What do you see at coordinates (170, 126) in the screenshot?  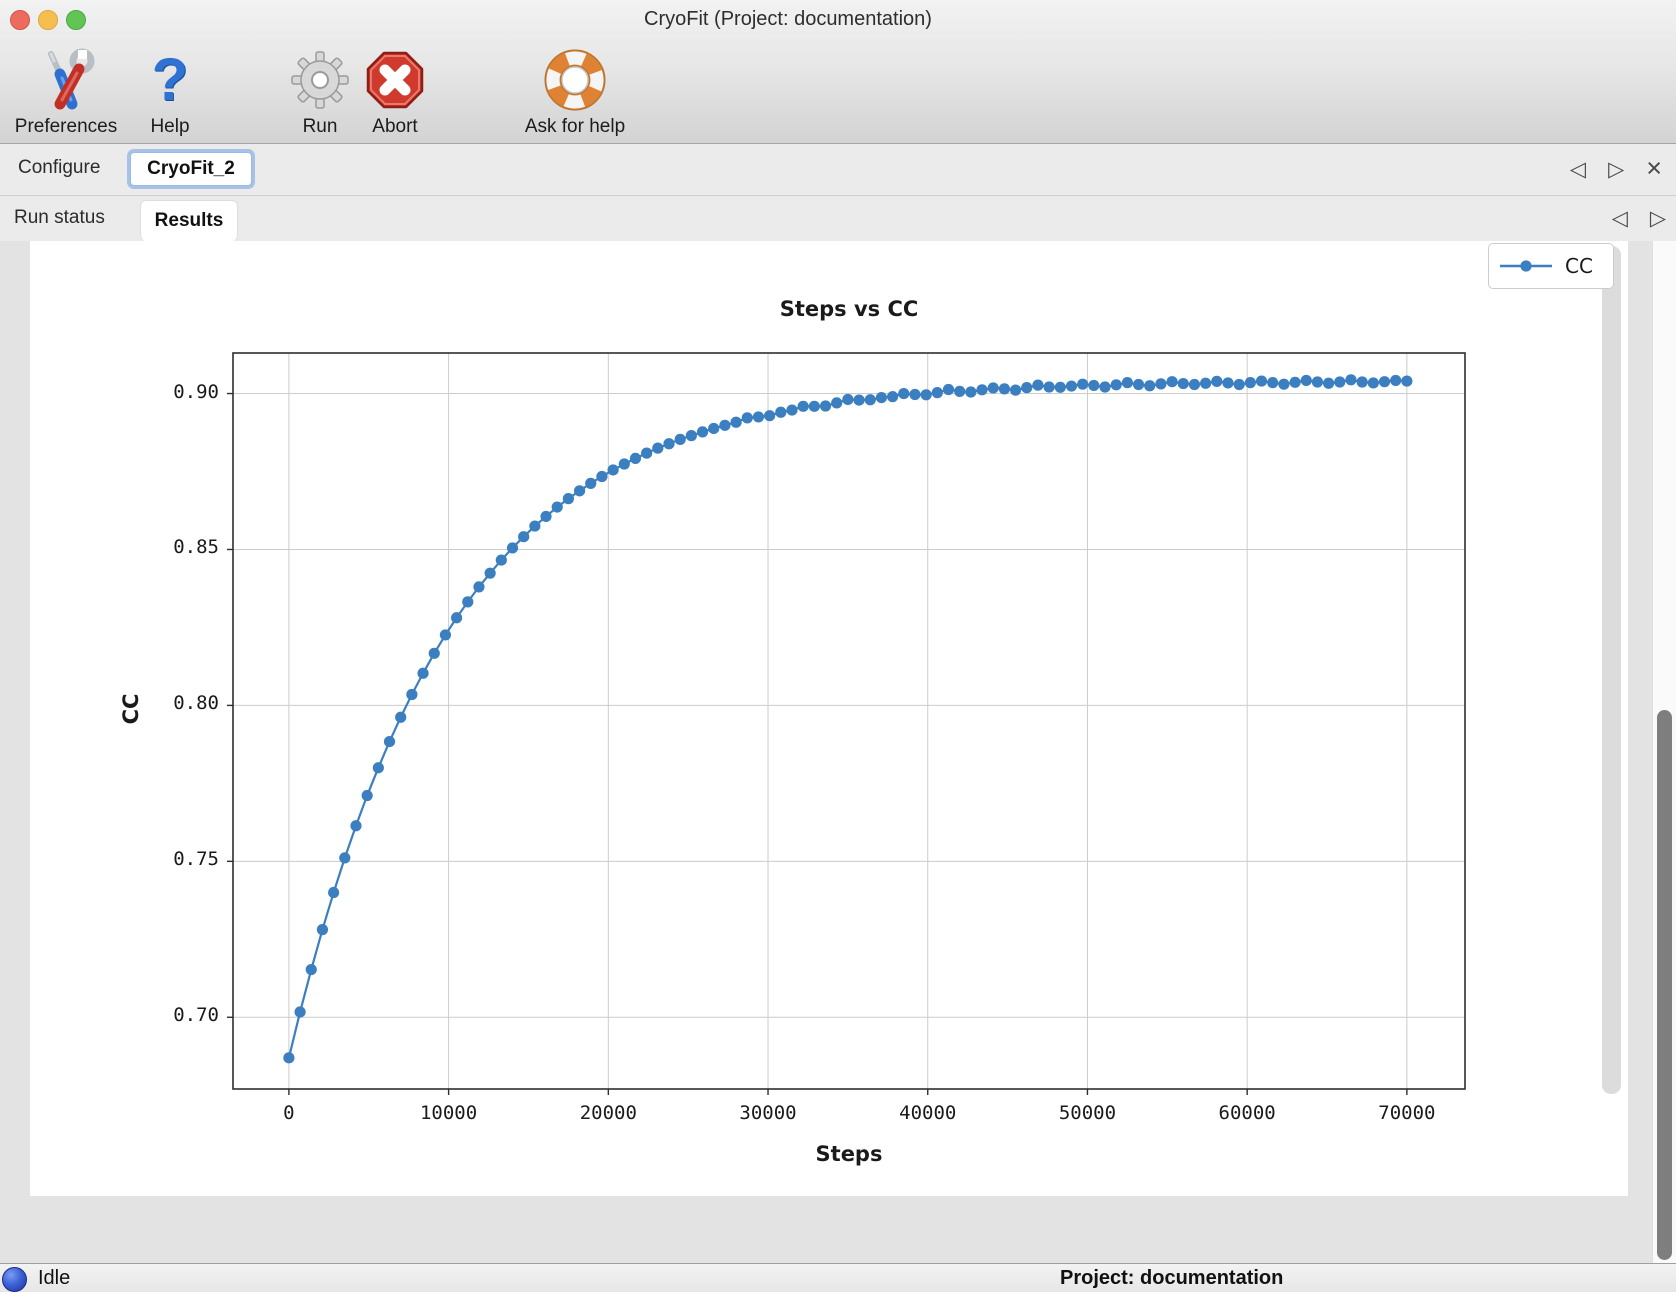 I see `help-label: Help` at bounding box center [170, 126].